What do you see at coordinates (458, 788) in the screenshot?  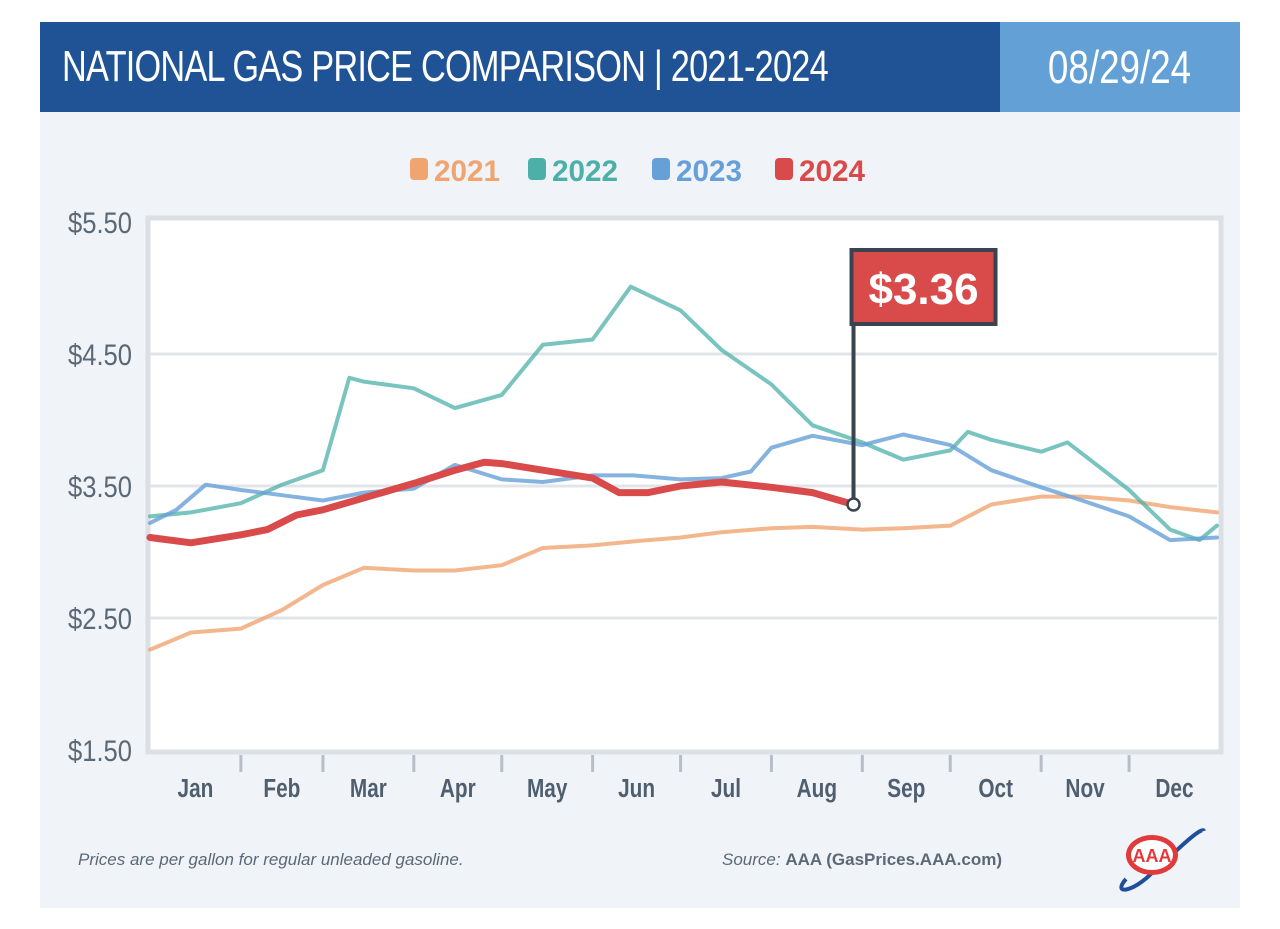 I see `x-tick-label: Apr` at bounding box center [458, 788].